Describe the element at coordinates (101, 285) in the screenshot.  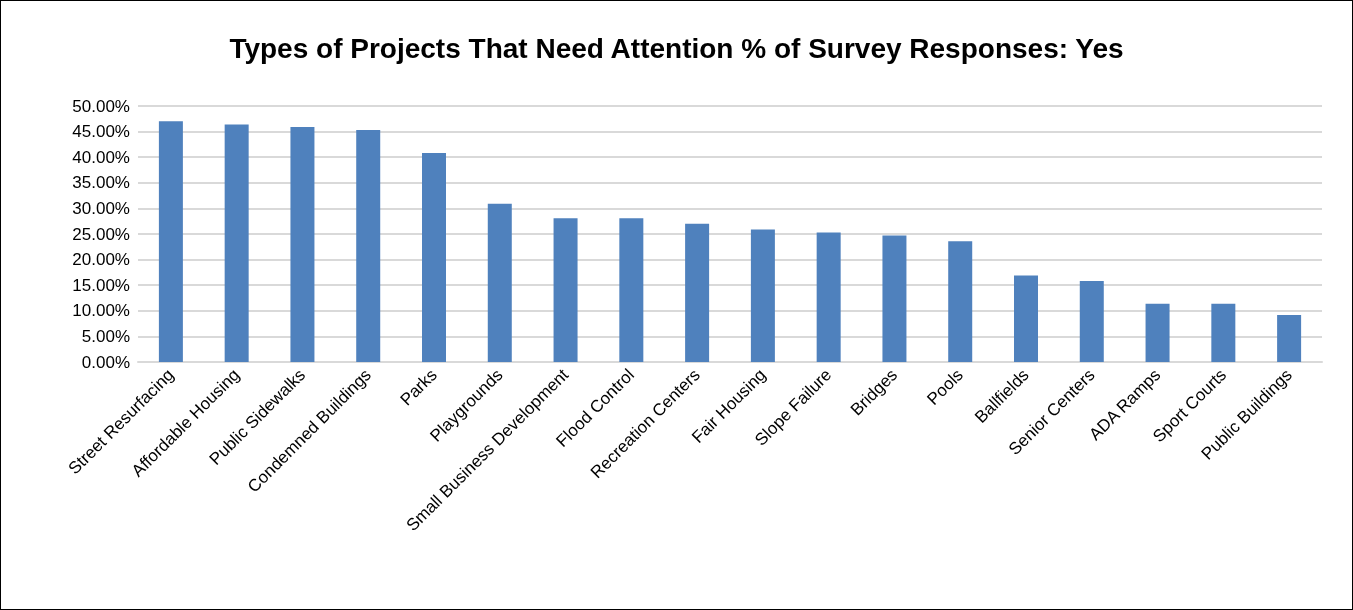
I see `y-tick-label: 15.00%` at that location.